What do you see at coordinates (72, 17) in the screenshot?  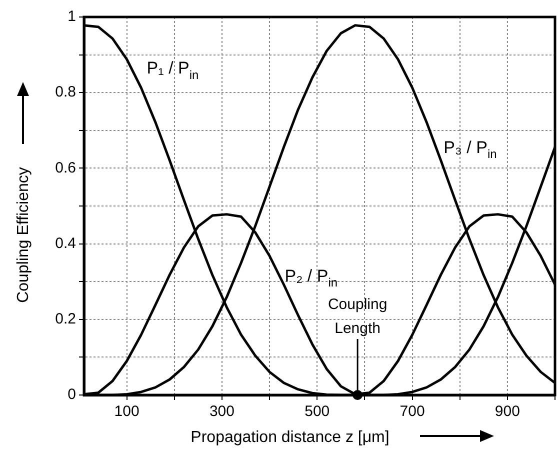 I see `y-tick-label: 1` at bounding box center [72, 17].